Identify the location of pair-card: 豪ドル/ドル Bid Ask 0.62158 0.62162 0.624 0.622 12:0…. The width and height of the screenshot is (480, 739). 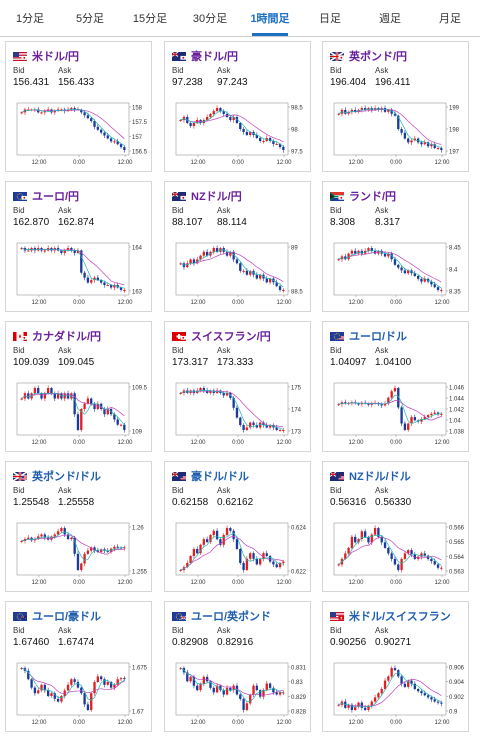
(237, 526).